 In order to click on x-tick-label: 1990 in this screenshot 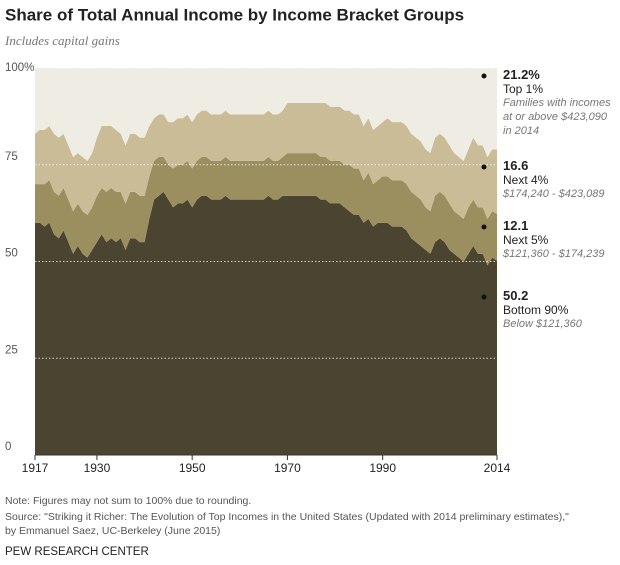, I will do `click(382, 468)`.